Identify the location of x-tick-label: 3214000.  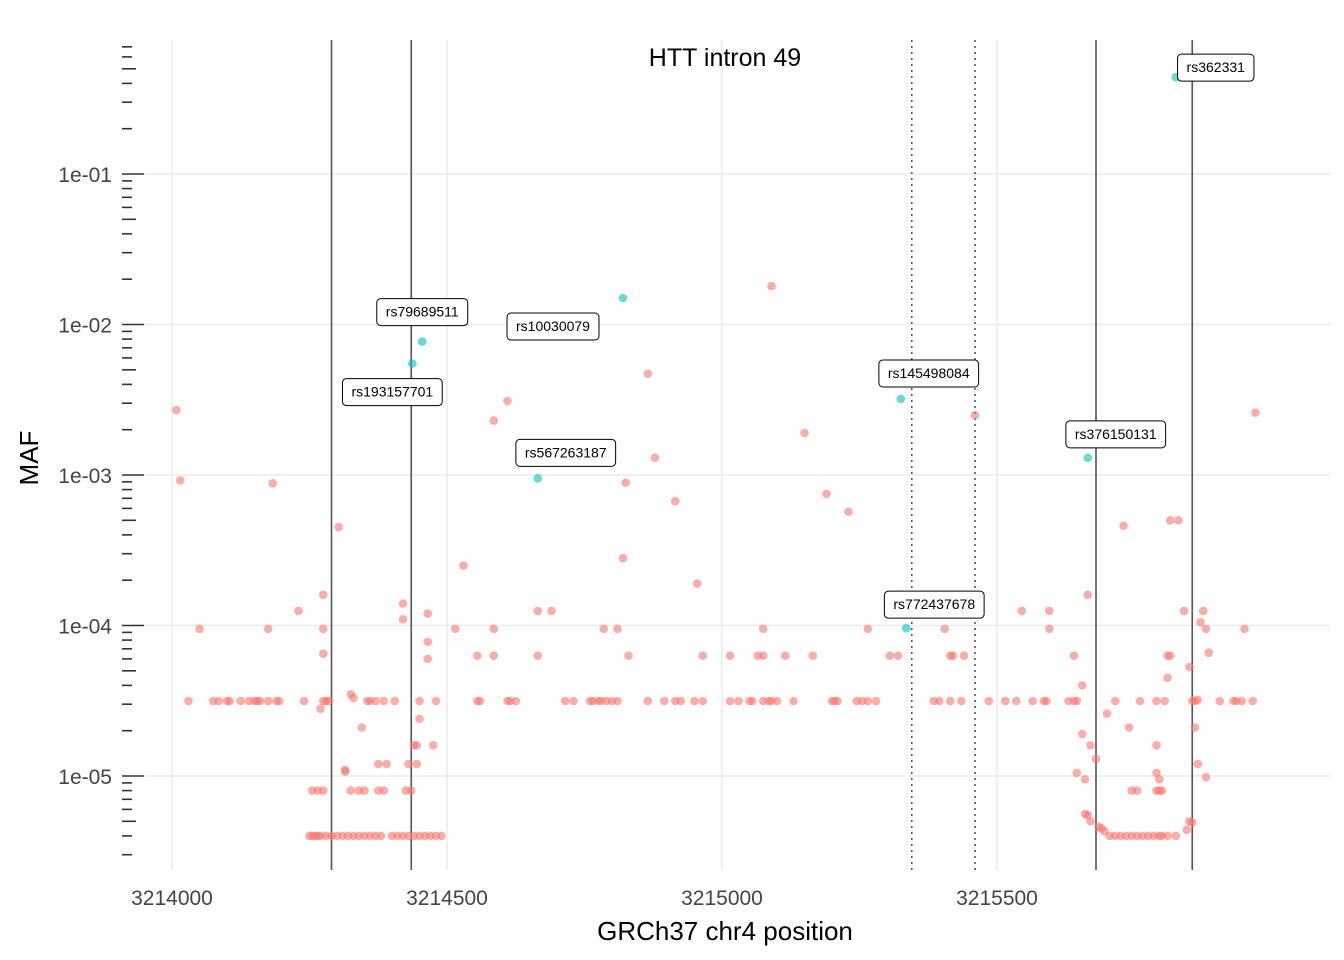
(172, 898).